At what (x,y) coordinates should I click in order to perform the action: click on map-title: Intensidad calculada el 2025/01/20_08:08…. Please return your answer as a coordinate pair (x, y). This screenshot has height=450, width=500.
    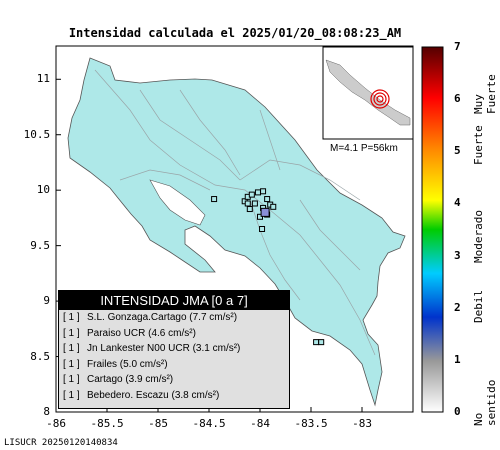
    Looking at the image, I should click on (235, 33).